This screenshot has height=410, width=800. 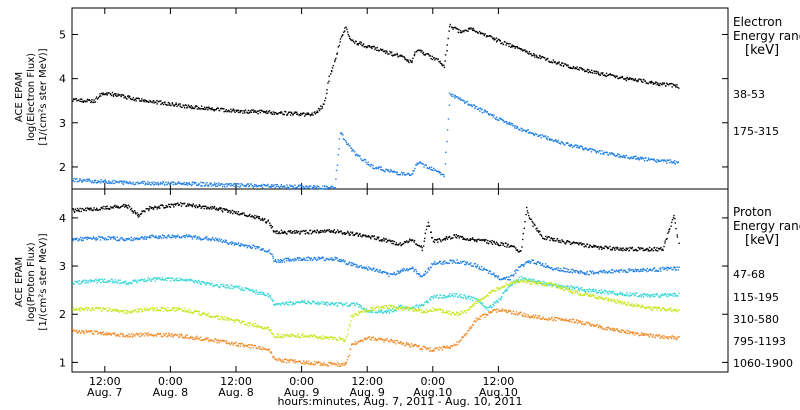 What do you see at coordinates (62, 218) in the screenshot?
I see `ytick-label: 4` at bounding box center [62, 218].